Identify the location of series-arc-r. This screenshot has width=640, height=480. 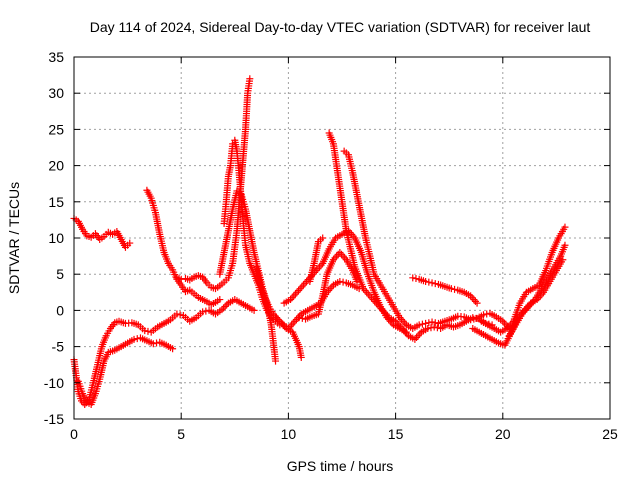
(537, 290).